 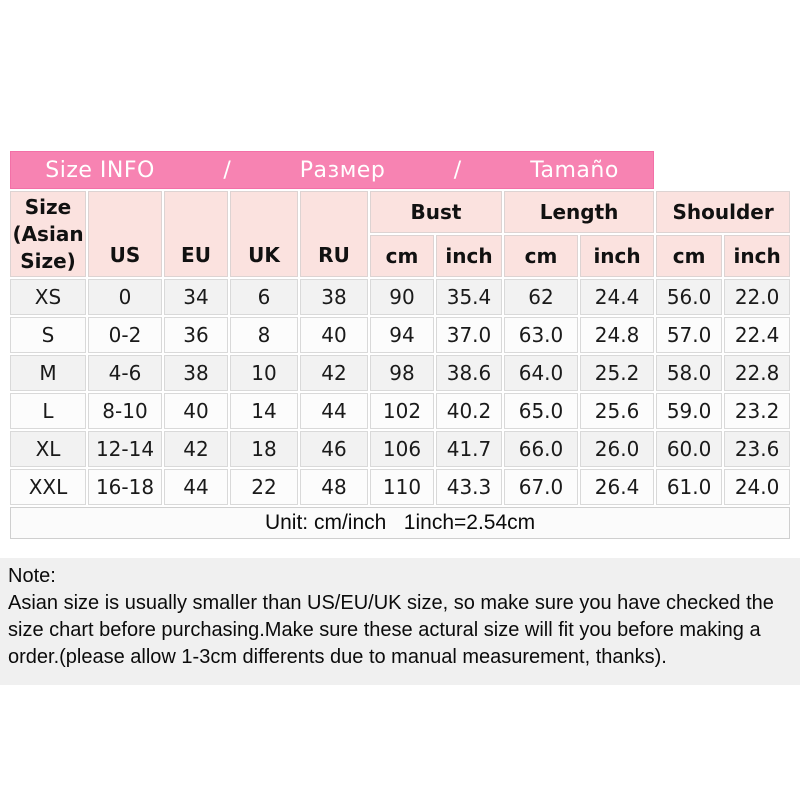 What do you see at coordinates (469, 487) in the screenshot?
I see `cell-bust-inch: 43.3` at bounding box center [469, 487].